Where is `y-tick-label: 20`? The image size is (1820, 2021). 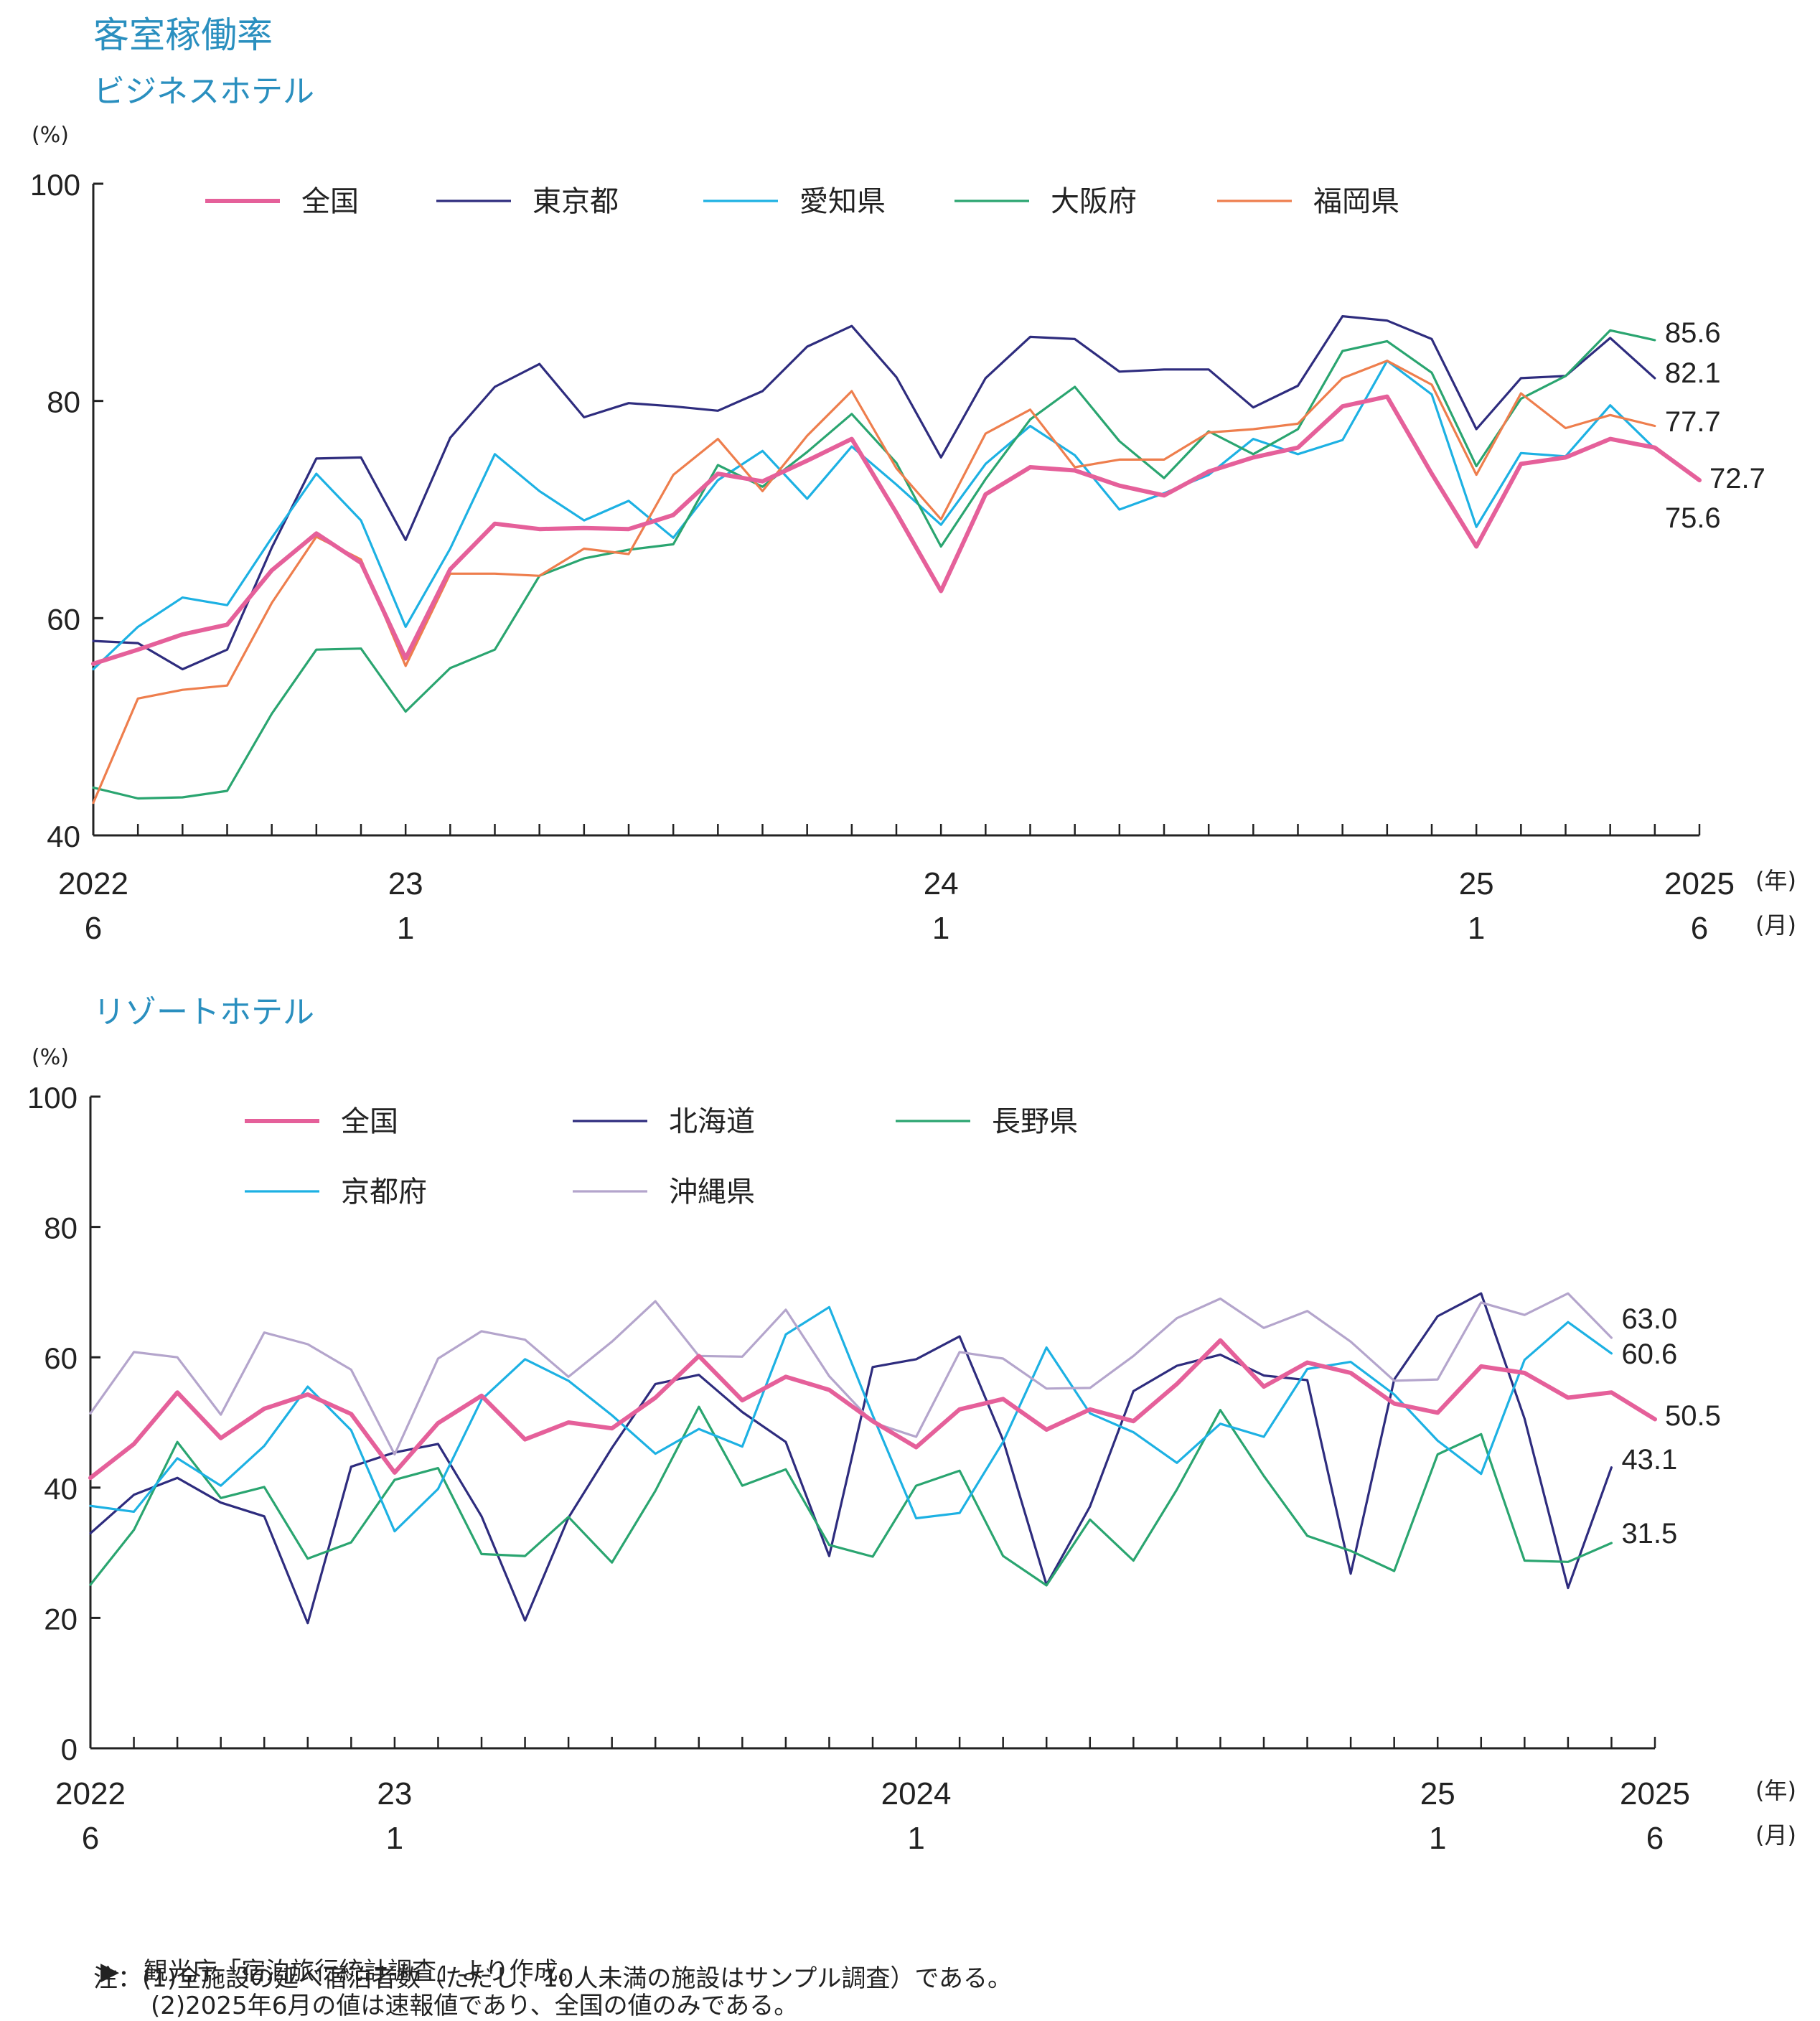 y-tick-label: 20 is located at coordinates (61, 1619).